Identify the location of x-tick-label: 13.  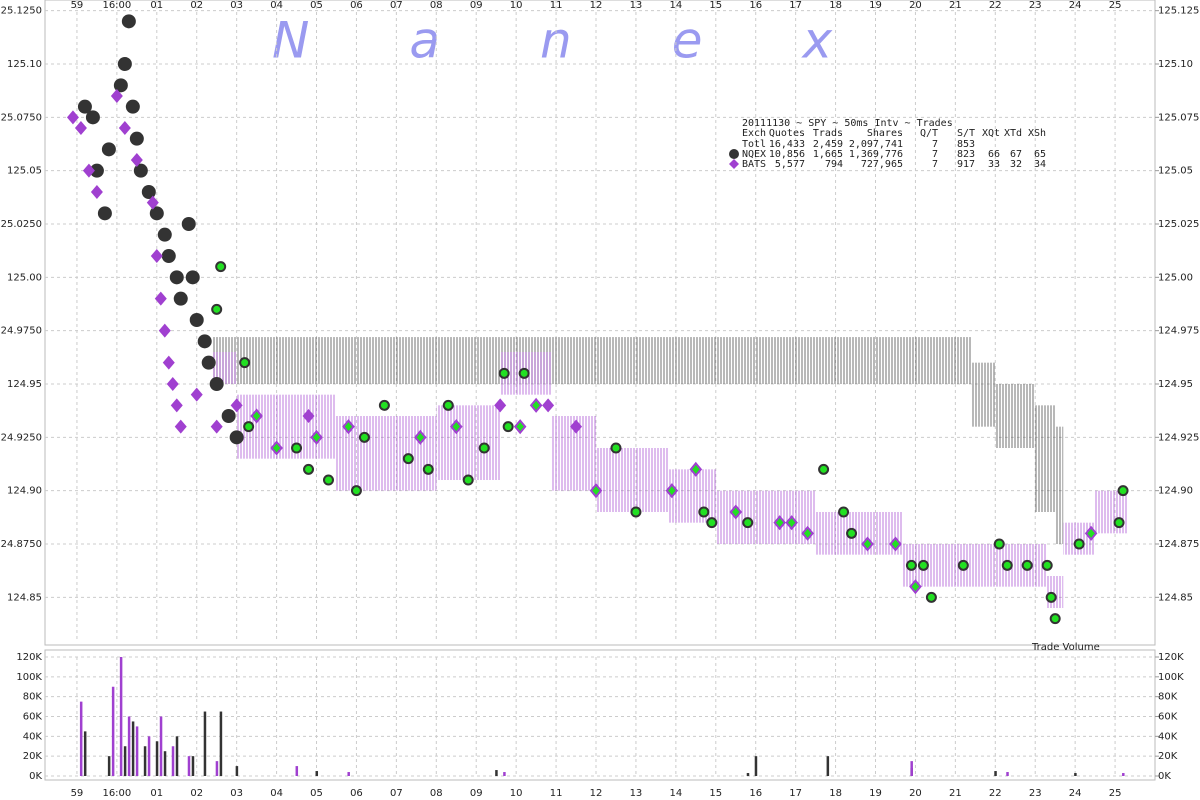
(636, 793).